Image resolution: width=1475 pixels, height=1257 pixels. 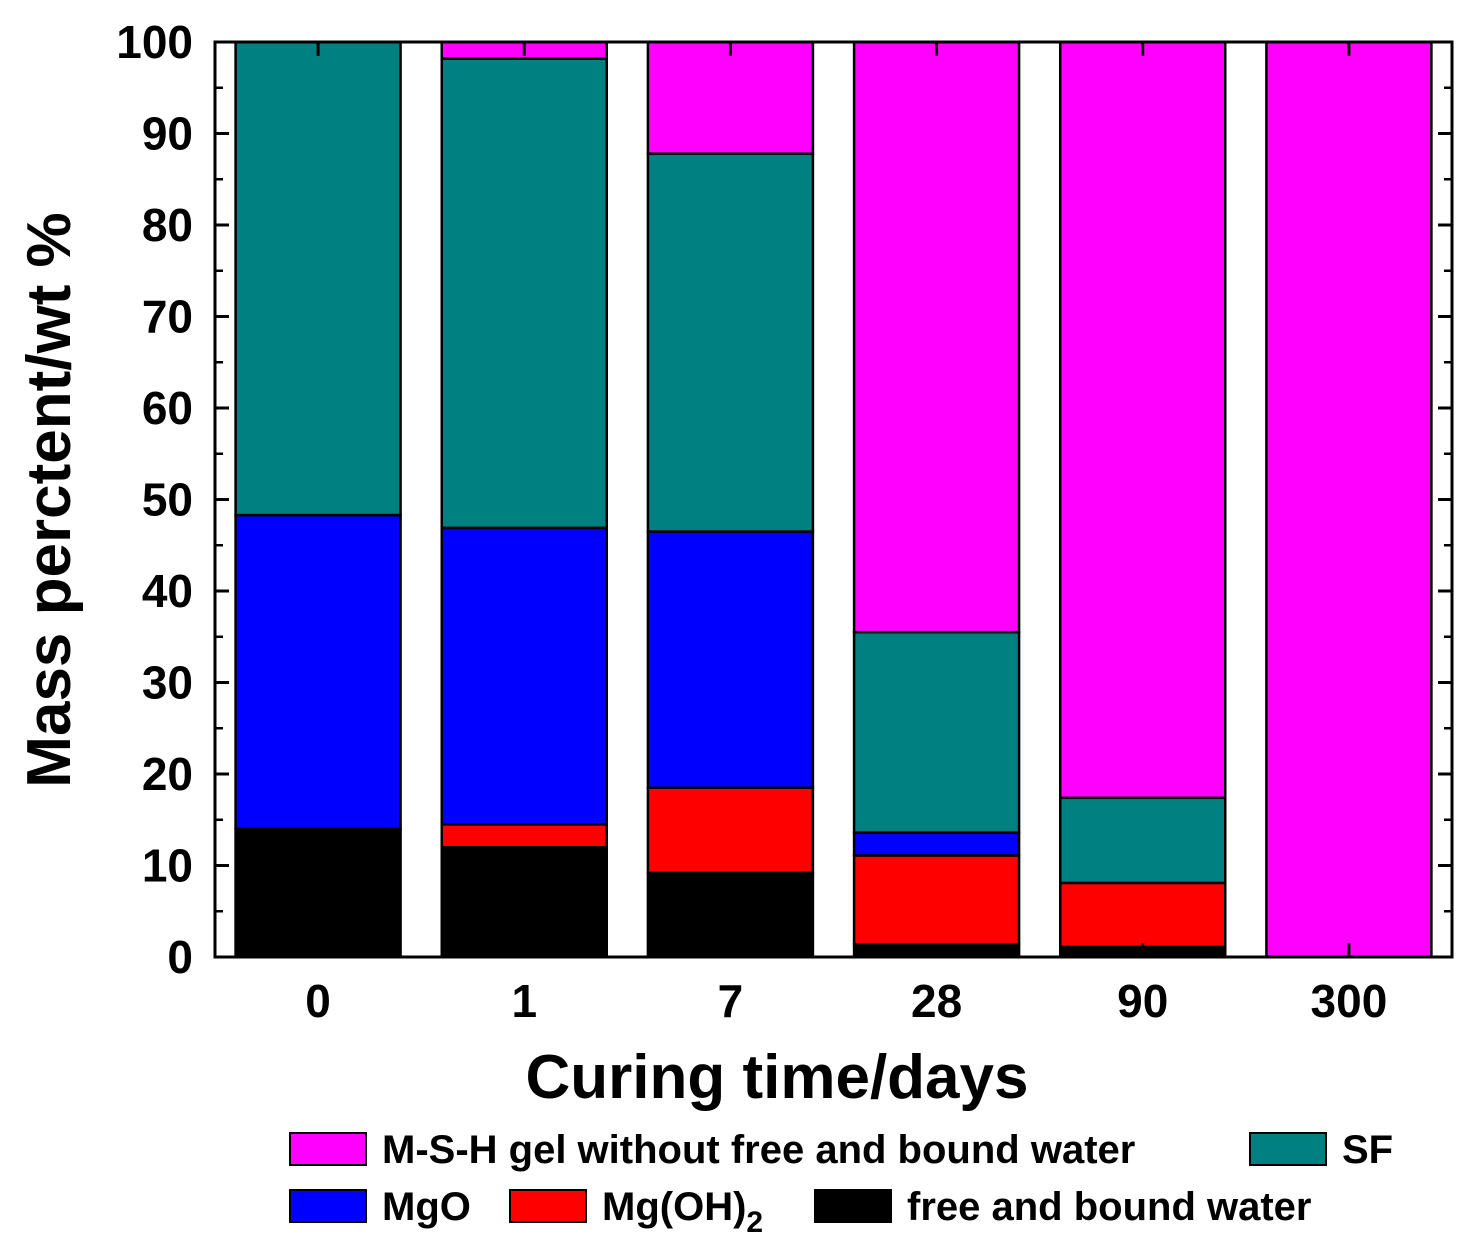 What do you see at coordinates (524, 1001) in the screenshot?
I see `x-tick-label-1: 1` at bounding box center [524, 1001].